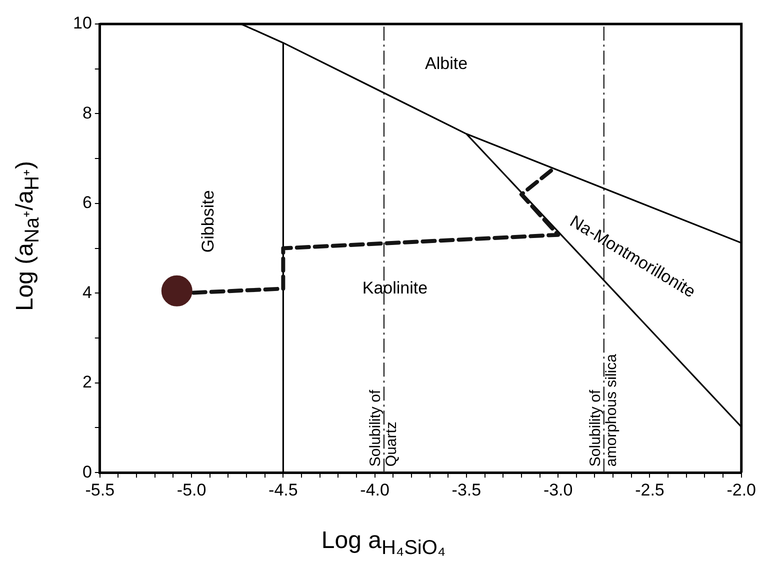  I want to click on x-tick-label: -2.5, so click(649, 490).